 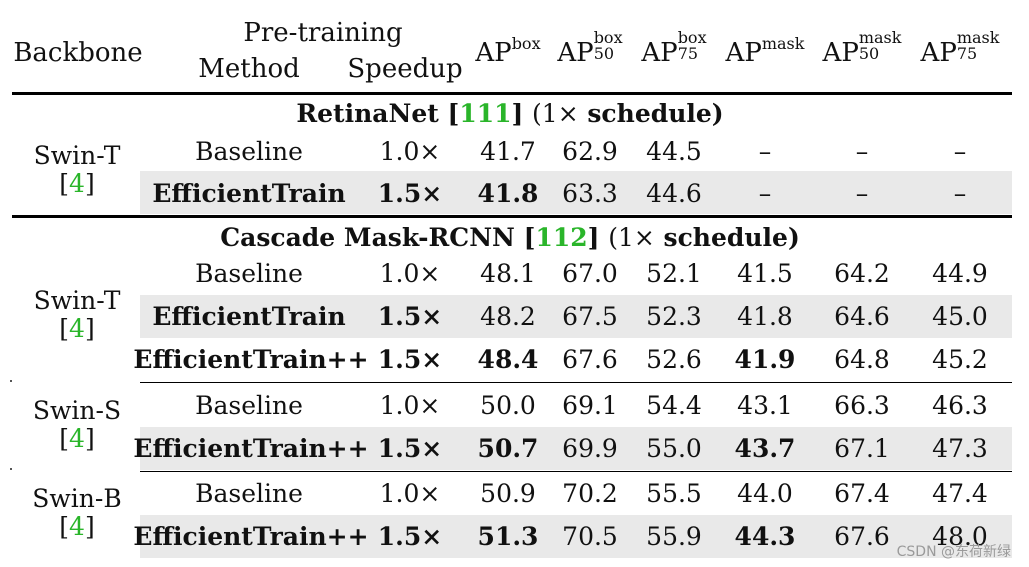 I want to click on ap-mask-50-cell: 66.3, so click(x=862, y=405).